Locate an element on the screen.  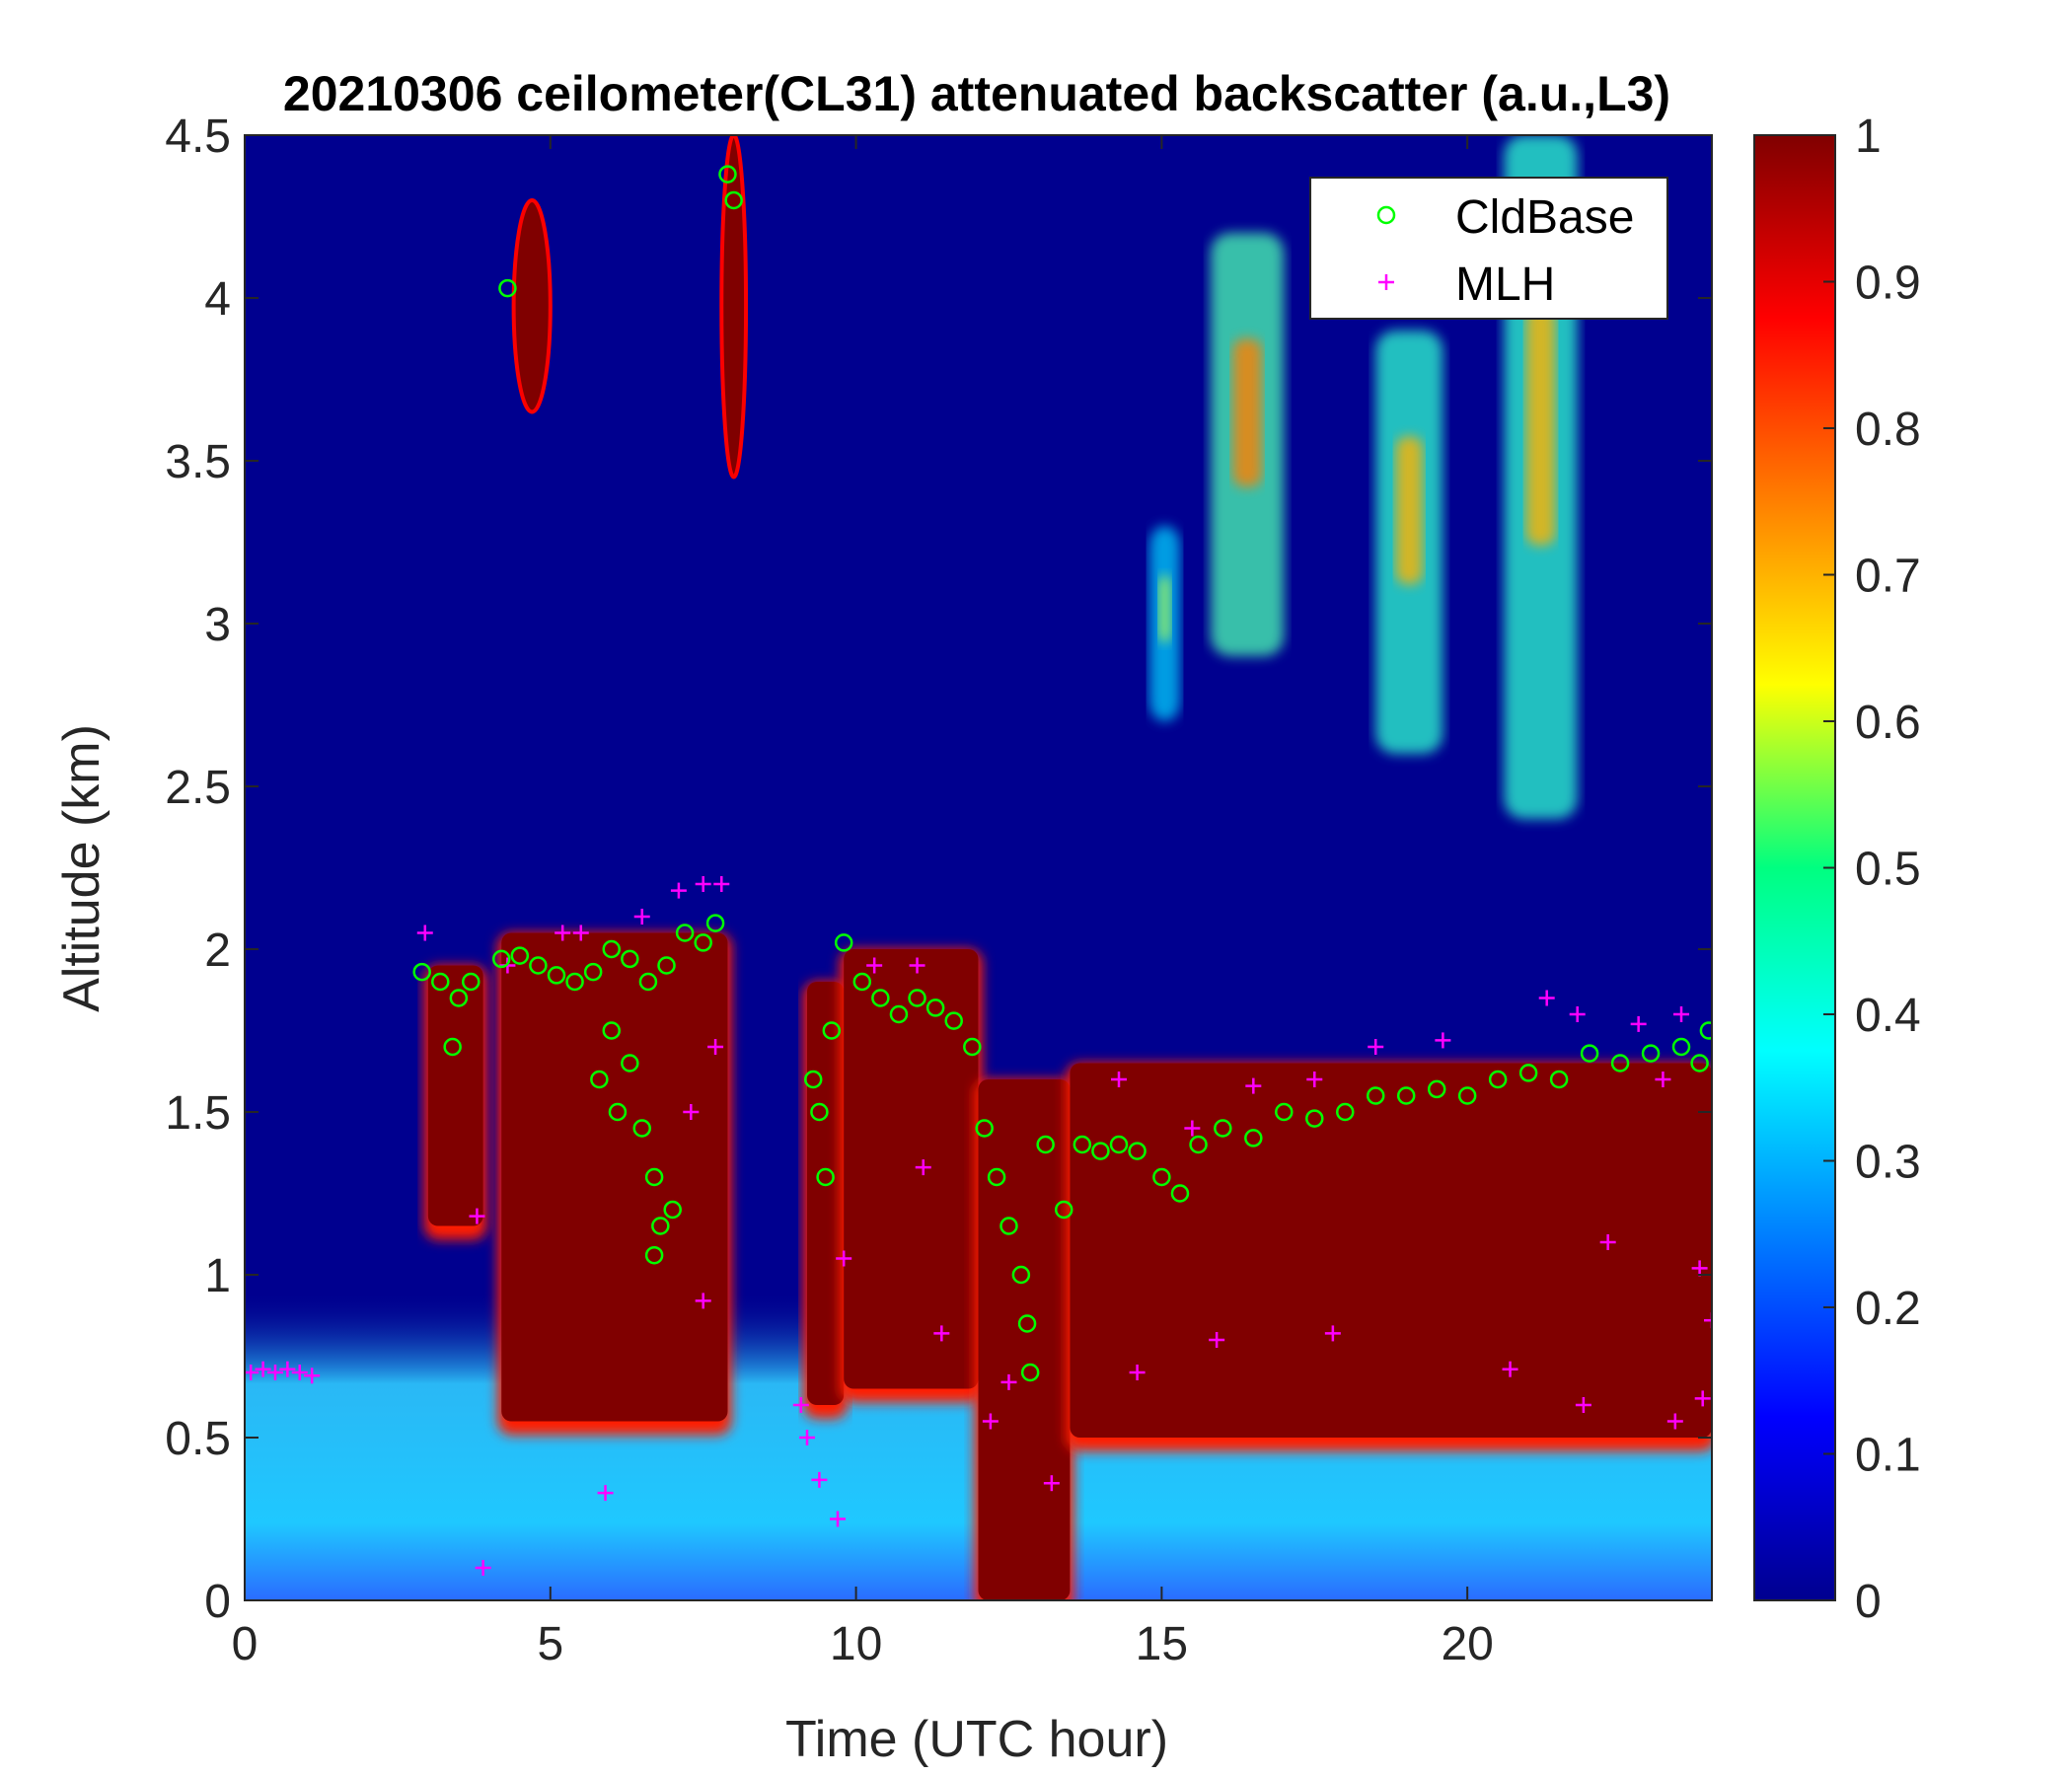
legend: CldBase MLH is located at coordinates (1489, 249).